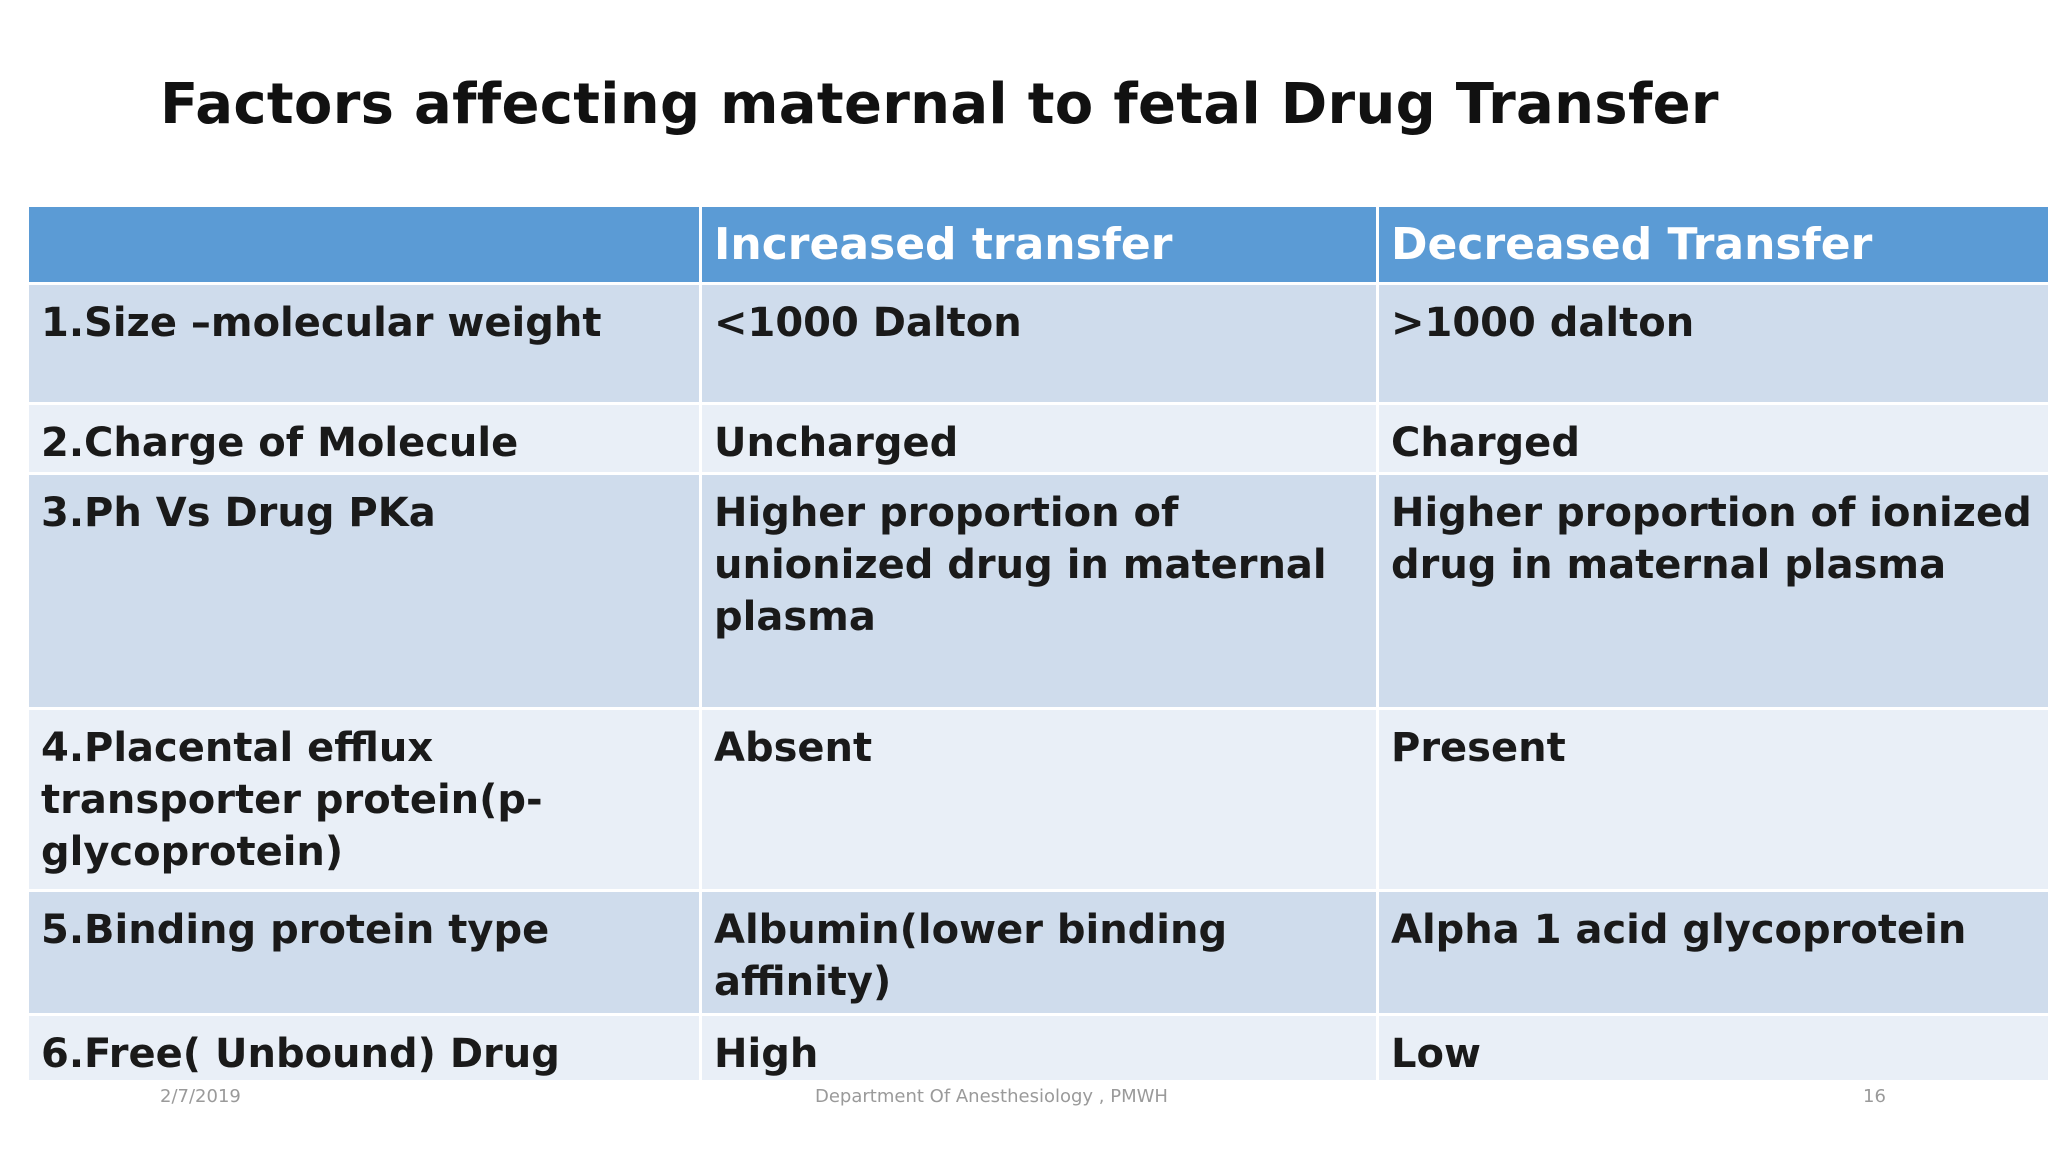 The width and height of the screenshot is (2048, 1152). Describe the element at coordinates (1712, 799) in the screenshot. I see `decreased-cell: Present` at that location.